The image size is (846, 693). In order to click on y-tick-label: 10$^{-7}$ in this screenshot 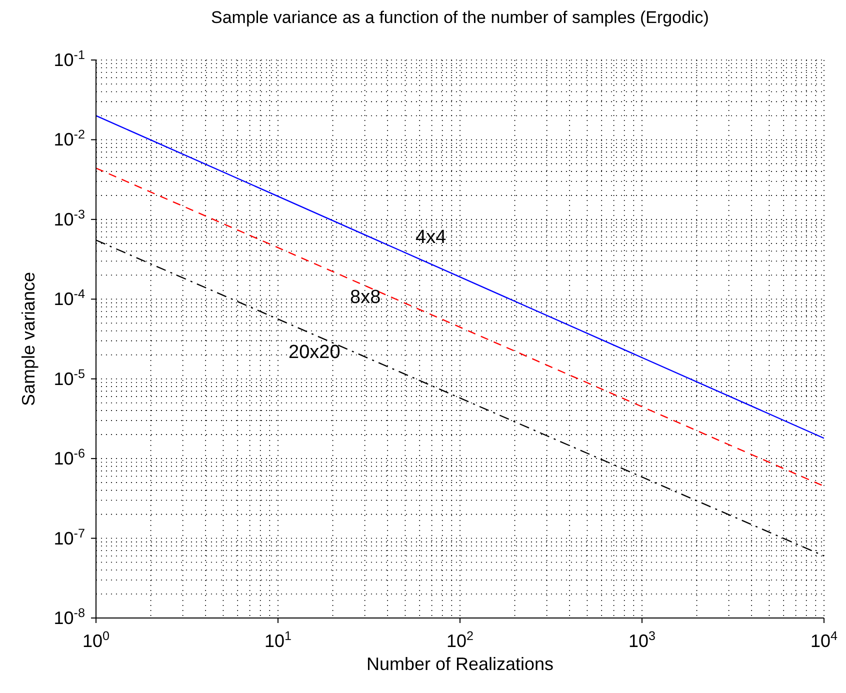, I will do `click(69, 537)`.